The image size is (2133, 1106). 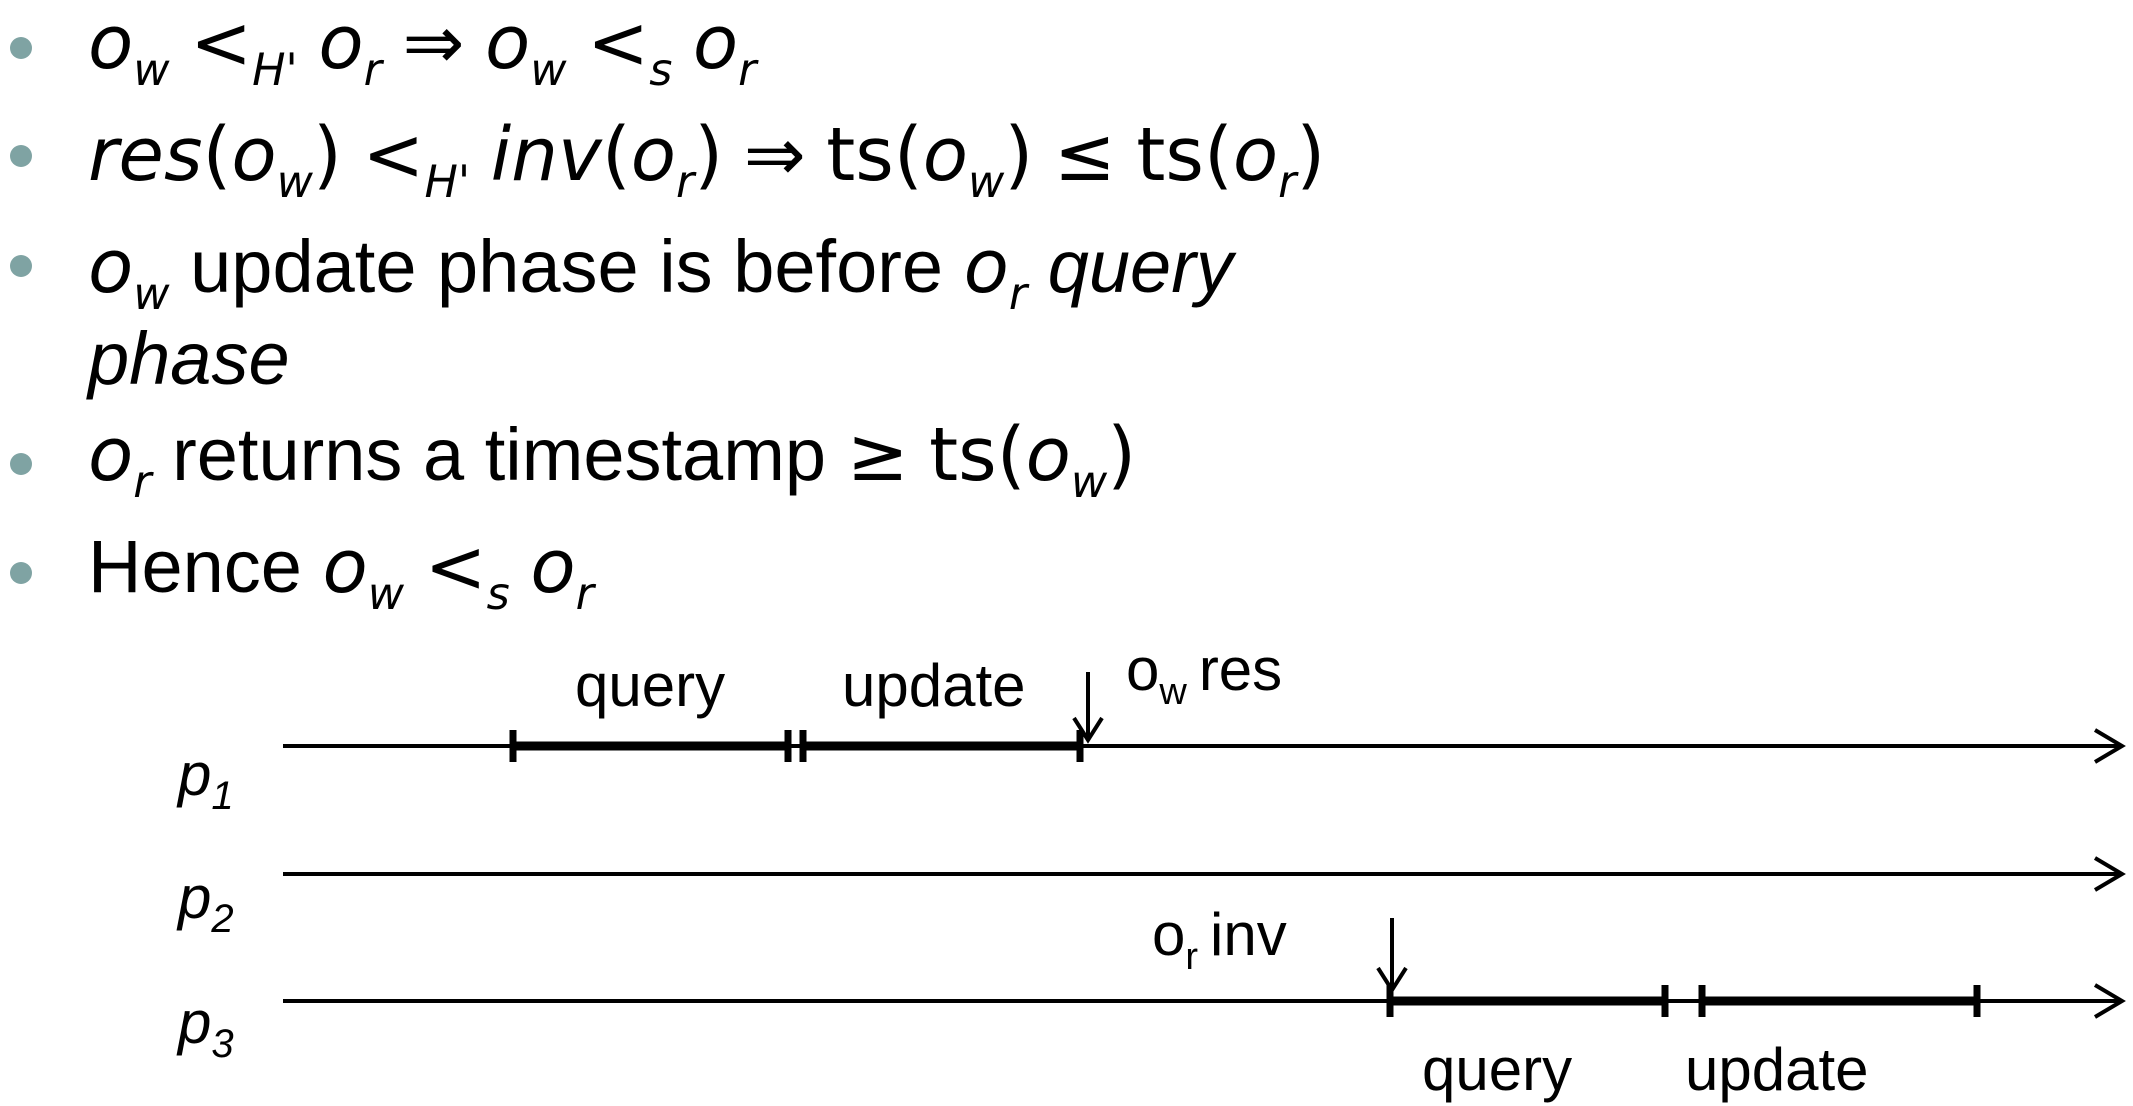 What do you see at coordinates (499, 454) in the screenshot?
I see `bullet-text: returns a timestamp` at bounding box center [499, 454].